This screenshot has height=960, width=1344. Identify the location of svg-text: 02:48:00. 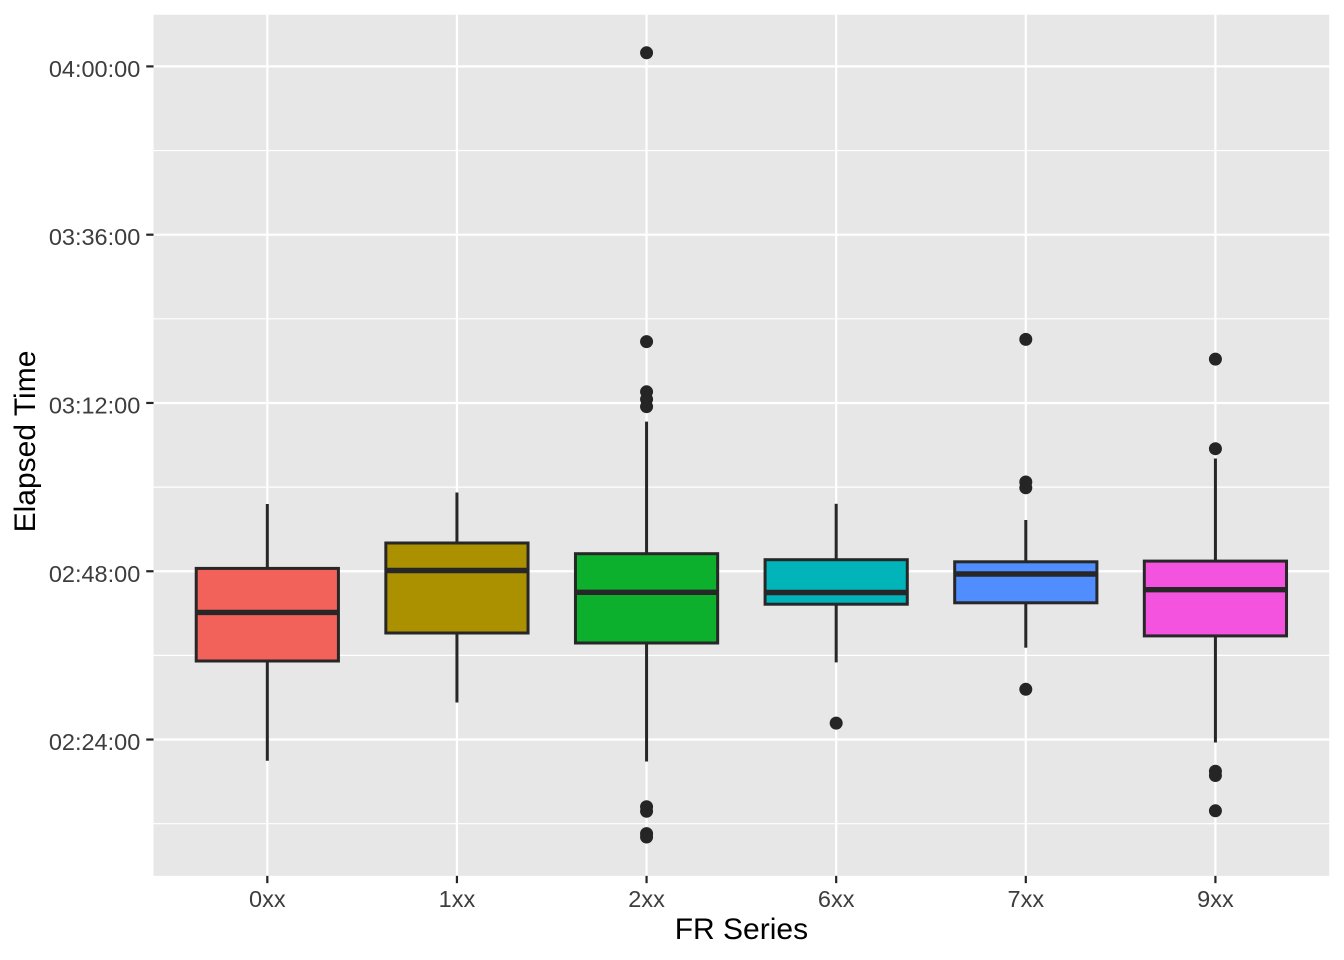
(94, 574).